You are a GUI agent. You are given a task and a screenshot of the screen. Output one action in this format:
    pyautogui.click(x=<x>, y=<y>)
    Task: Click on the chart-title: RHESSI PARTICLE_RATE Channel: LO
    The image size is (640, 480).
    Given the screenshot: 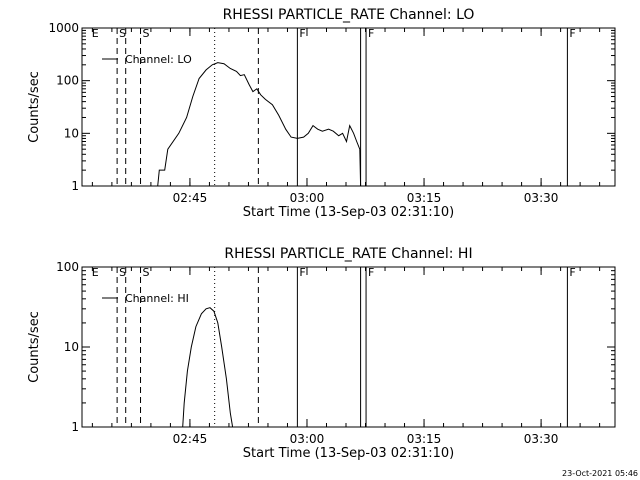 What is the action you would take?
    pyautogui.click(x=349, y=15)
    